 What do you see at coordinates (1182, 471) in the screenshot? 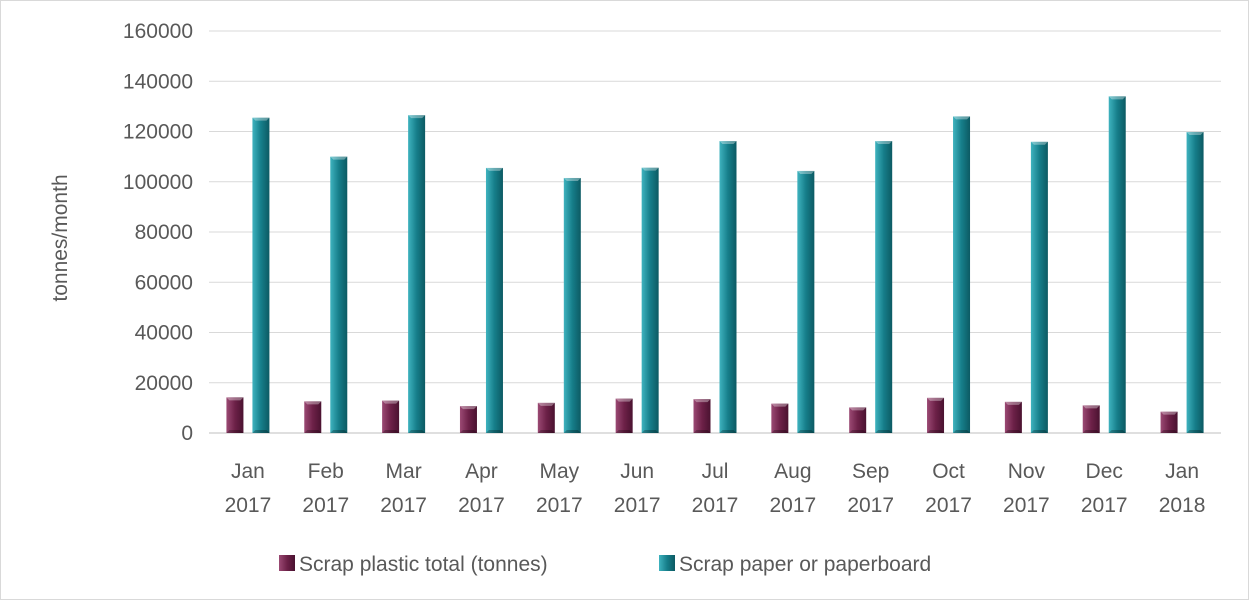
I see `x-tick-label-month: Jan` at bounding box center [1182, 471].